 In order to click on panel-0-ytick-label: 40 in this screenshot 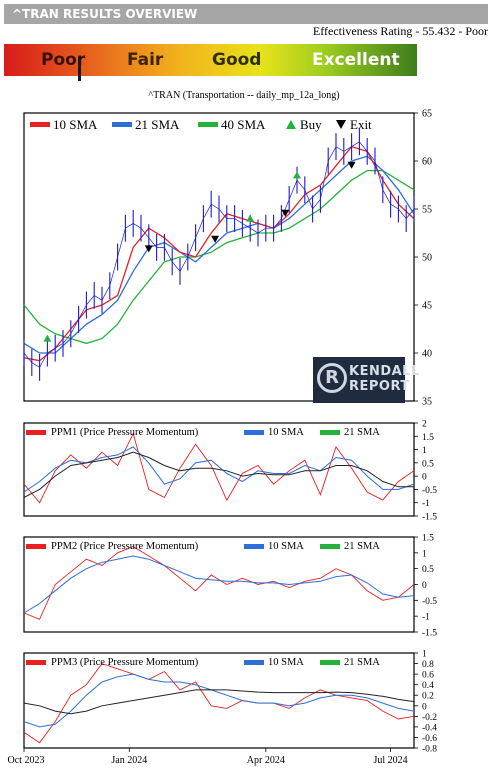, I will do `click(427, 354)`.